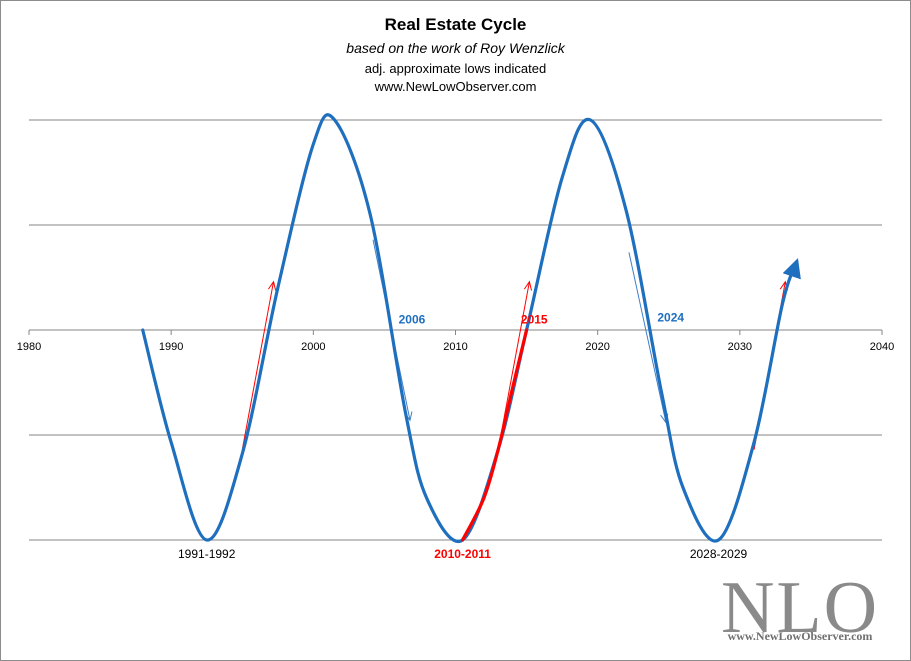 This screenshot has height=661, width=911. I want to click on x-tick-label: 2040, so click(882, 347).